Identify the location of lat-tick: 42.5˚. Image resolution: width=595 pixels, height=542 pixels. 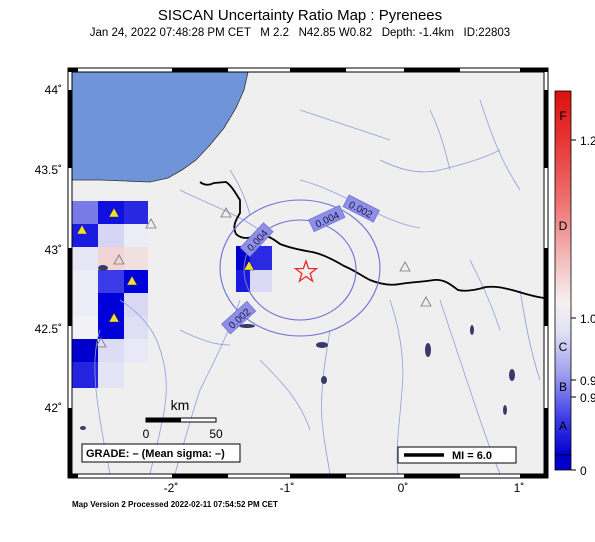
(48, 329).